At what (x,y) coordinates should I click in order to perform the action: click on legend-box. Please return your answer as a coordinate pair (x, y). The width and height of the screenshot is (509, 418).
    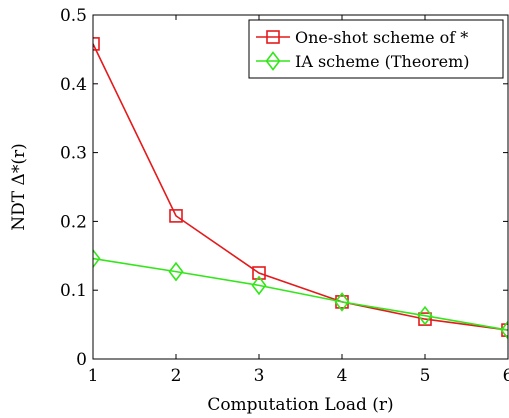
    Looking at the image, I should click on (376, 49).